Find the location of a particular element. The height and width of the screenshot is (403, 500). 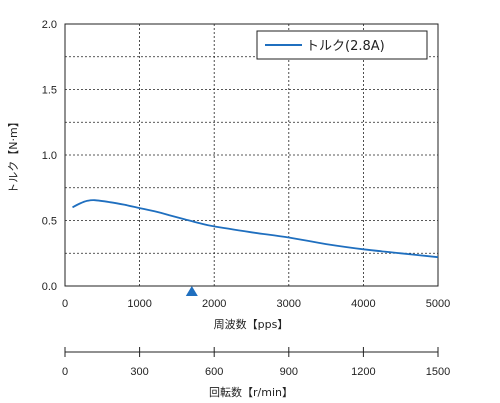

legend: トルク(2.8A) is located at coordinates (342, 45).